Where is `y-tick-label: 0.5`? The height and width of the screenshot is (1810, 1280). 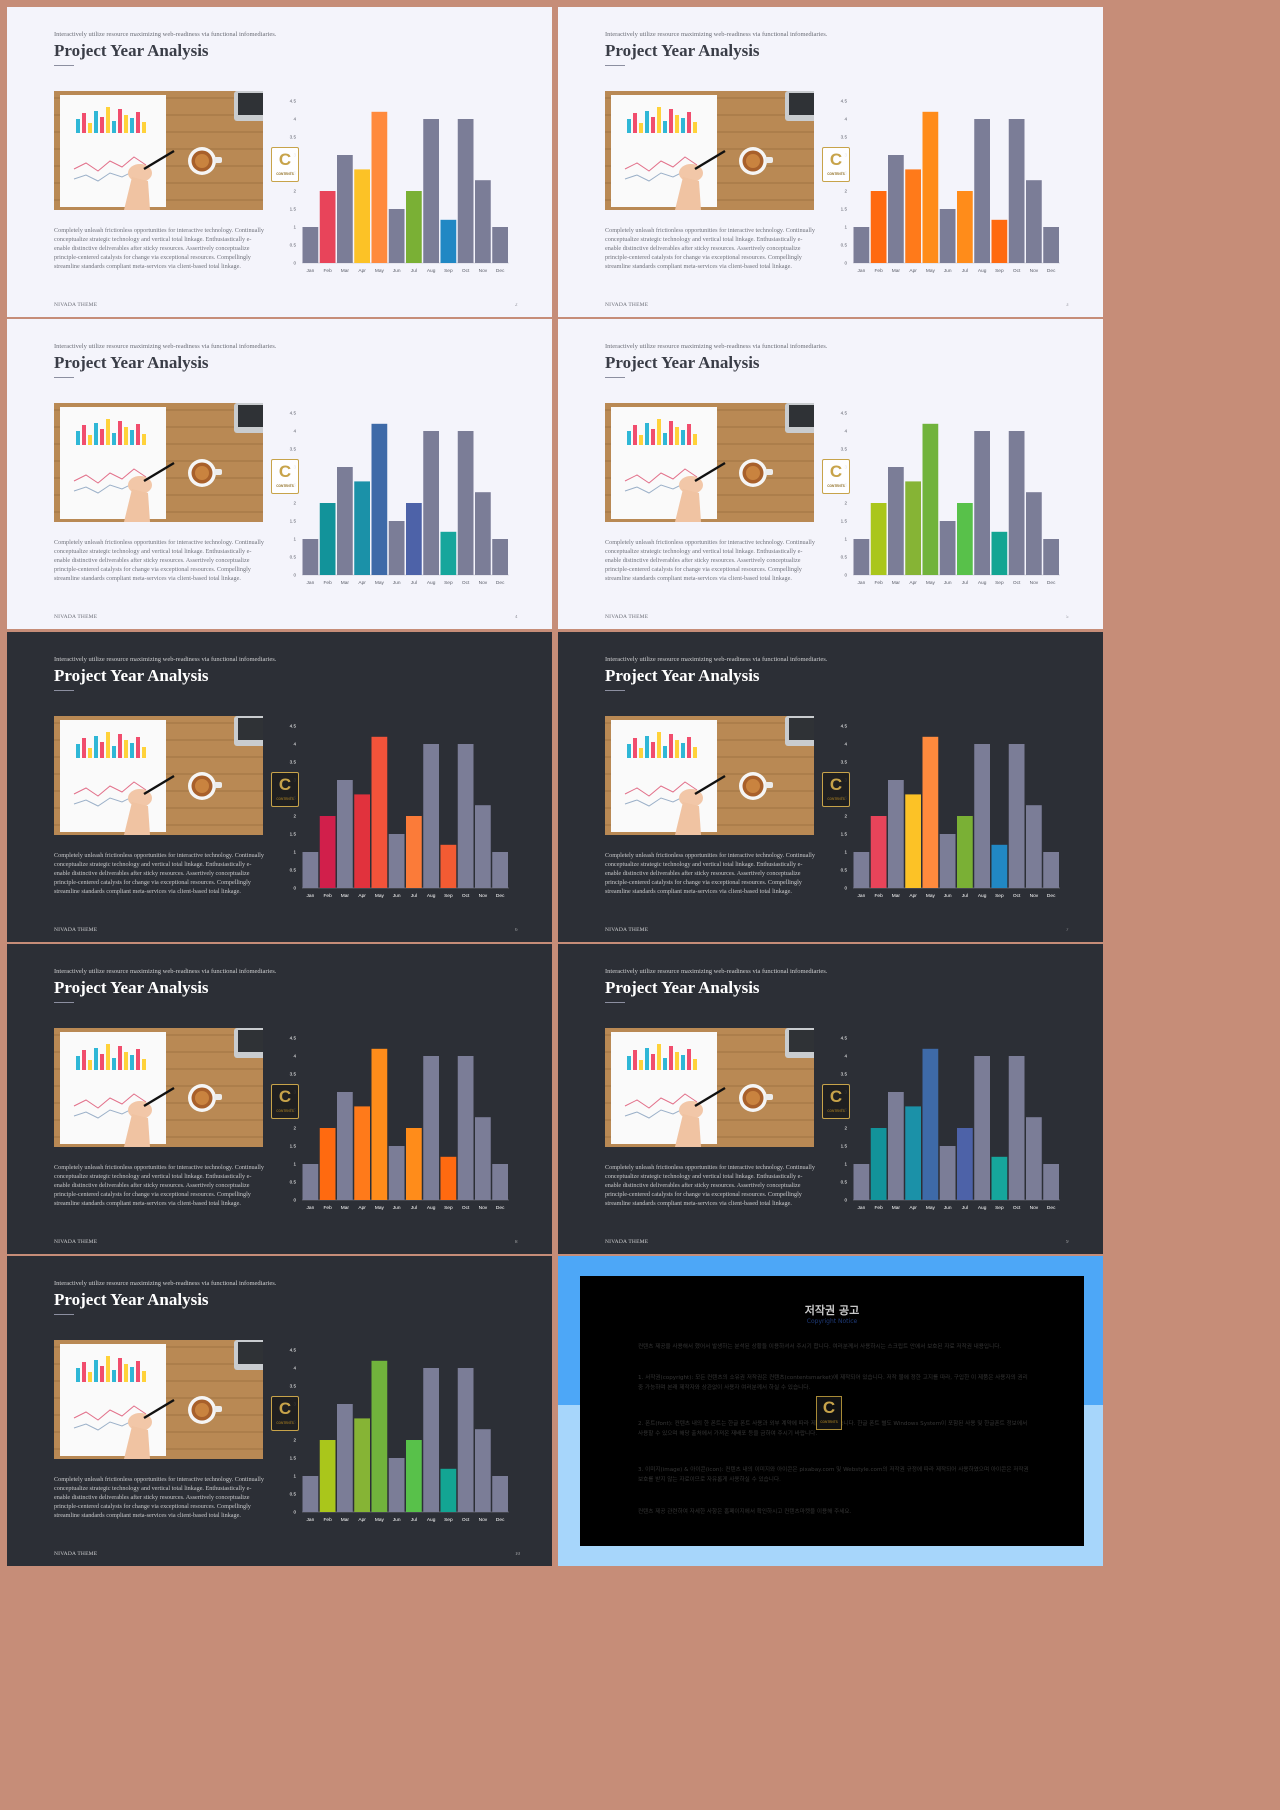 y-tick-label: 0.5 is located at coordinates (844, 245).